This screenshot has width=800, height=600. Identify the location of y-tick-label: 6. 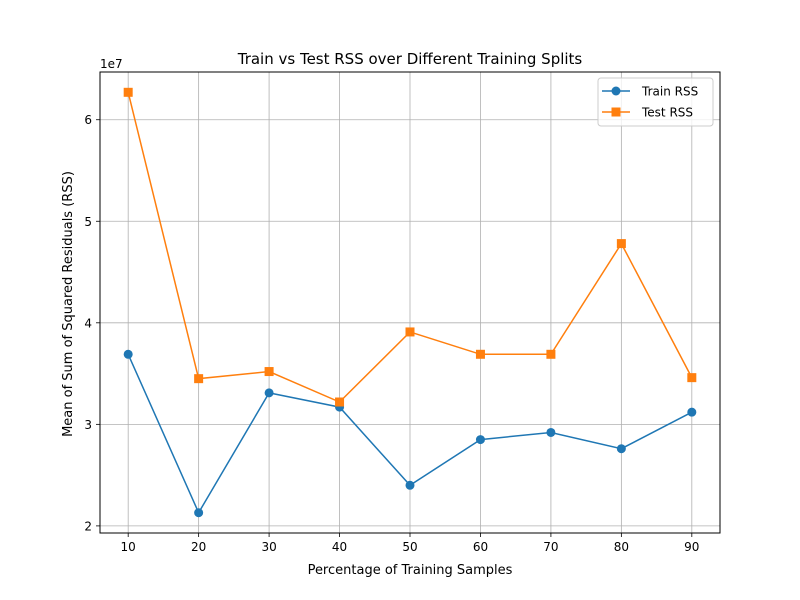
(88, 120).